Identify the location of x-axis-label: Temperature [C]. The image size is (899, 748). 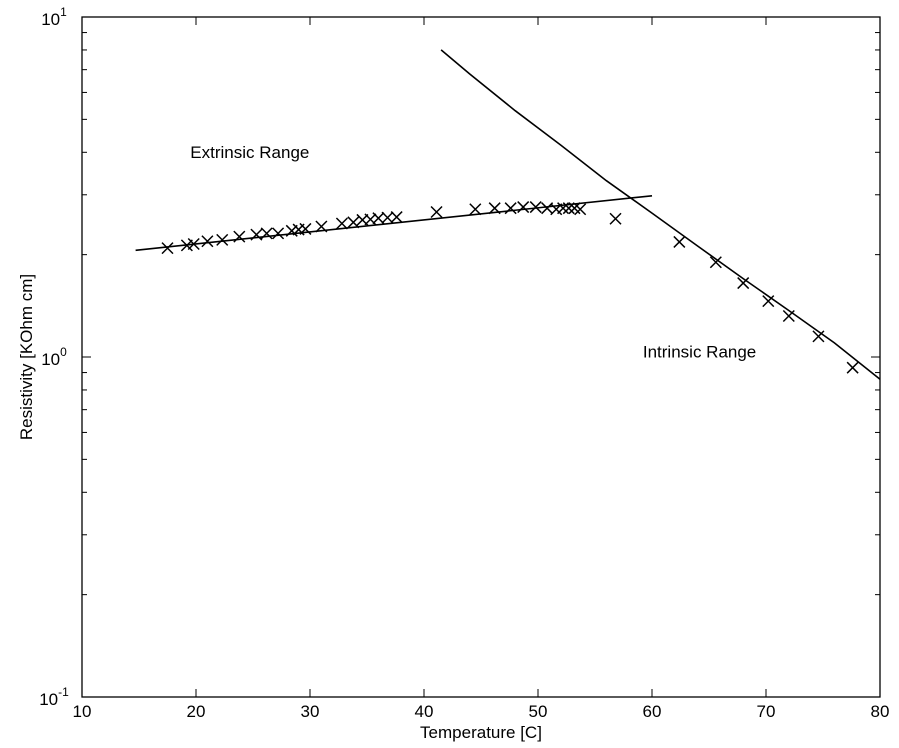
(481, 732).